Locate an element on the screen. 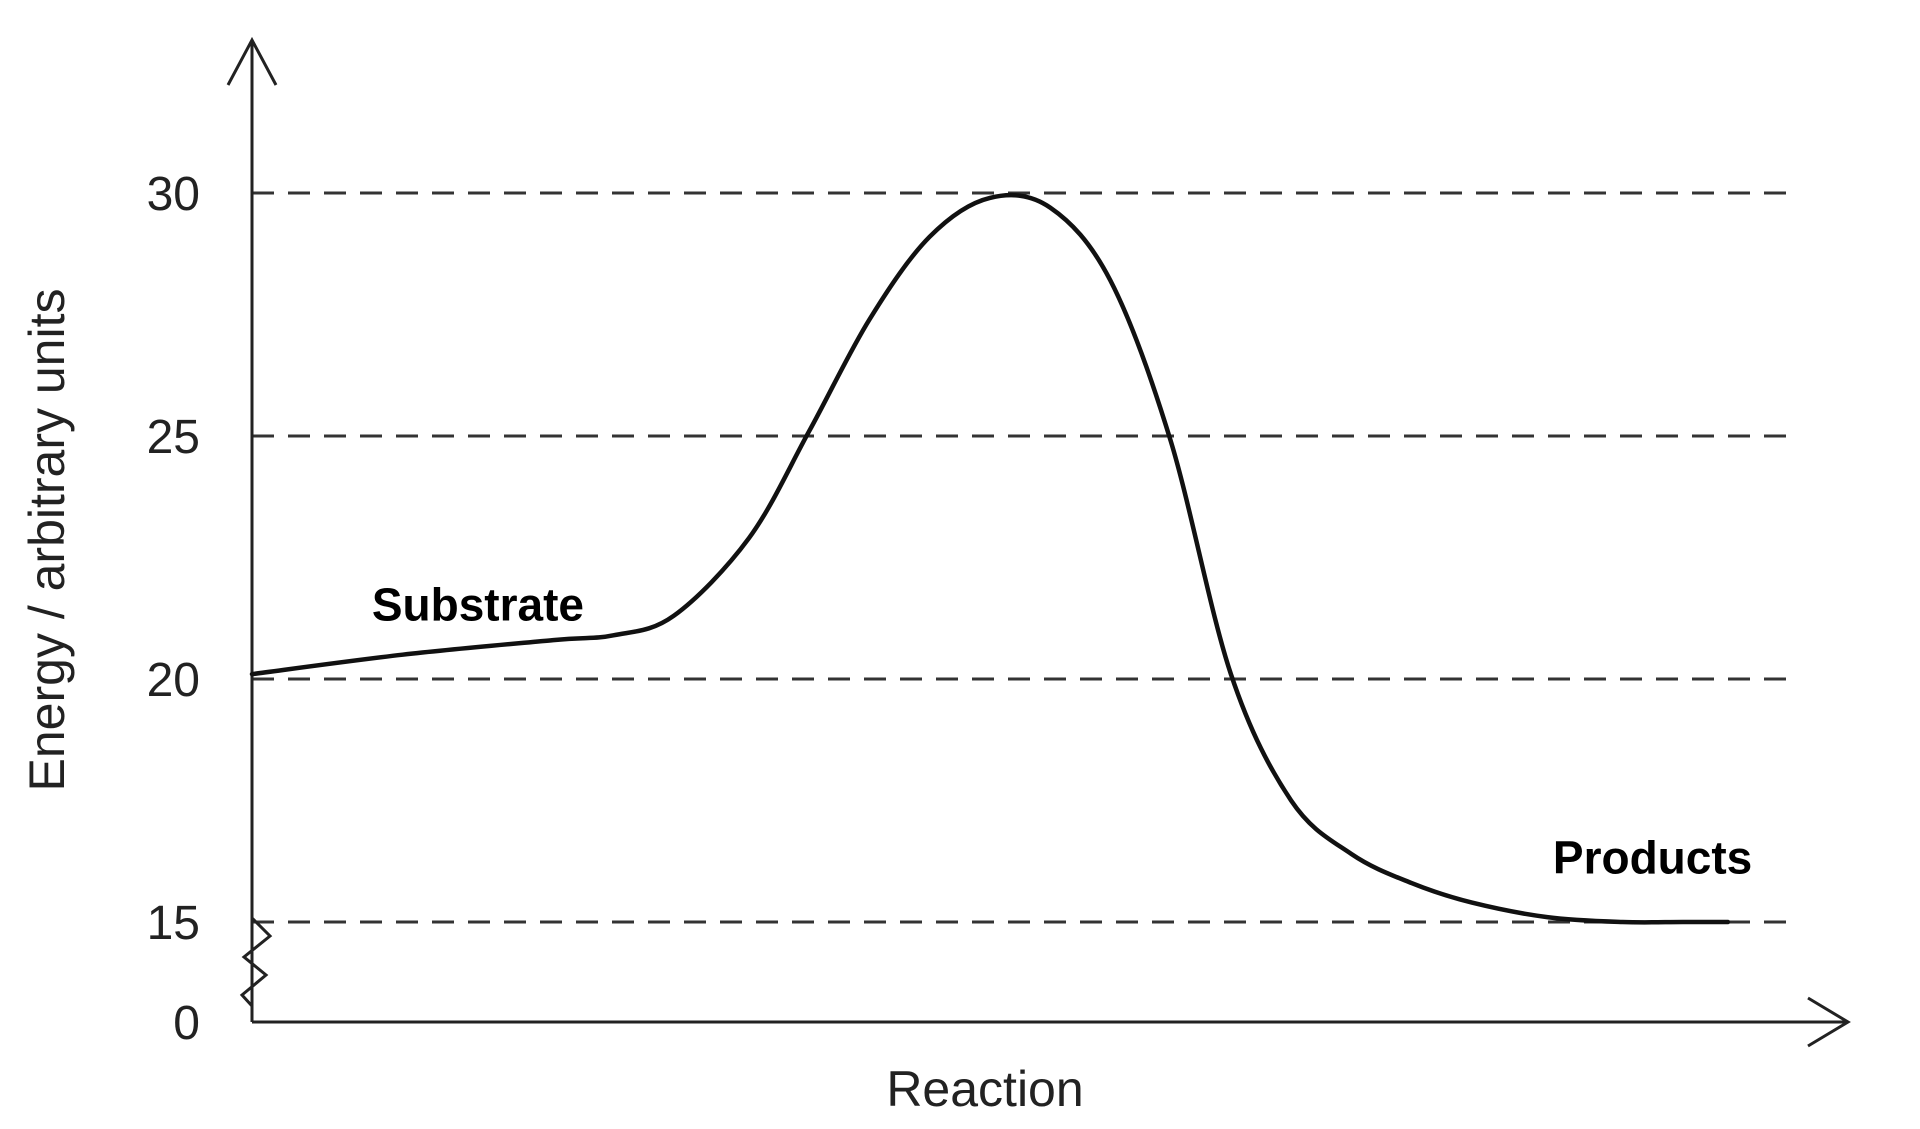  annotation-substrate: Substrate is located at coordinates (478, 605).